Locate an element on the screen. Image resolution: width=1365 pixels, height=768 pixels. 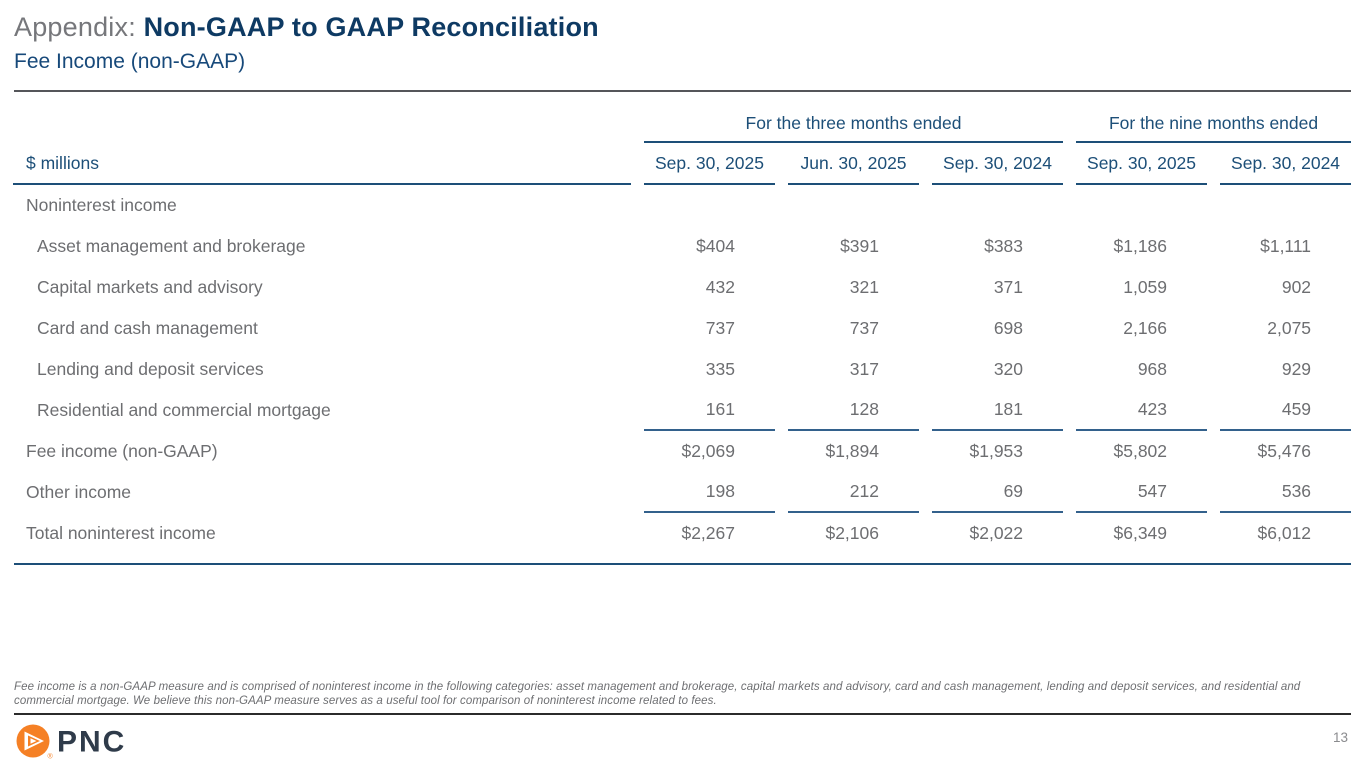
cell-value: $1,894 is located at coordinates (852, 451).